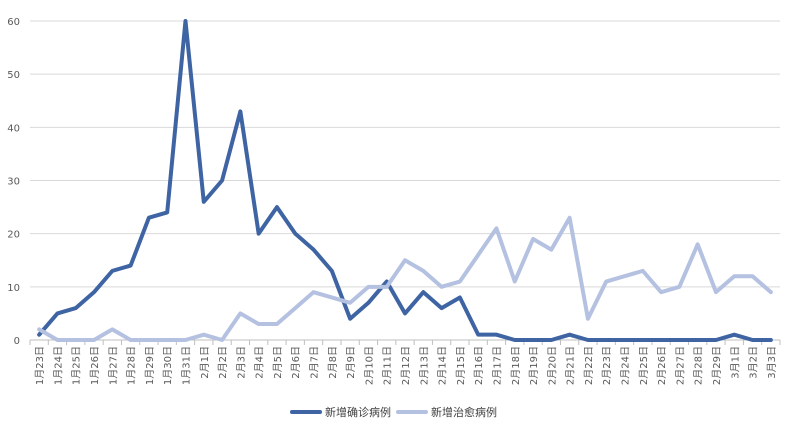 This screenshot has width=790, height=433. Describe the element at coordinates (186, 365) in the screenshot. I see `x-tick-label: 1月31日` at that location.